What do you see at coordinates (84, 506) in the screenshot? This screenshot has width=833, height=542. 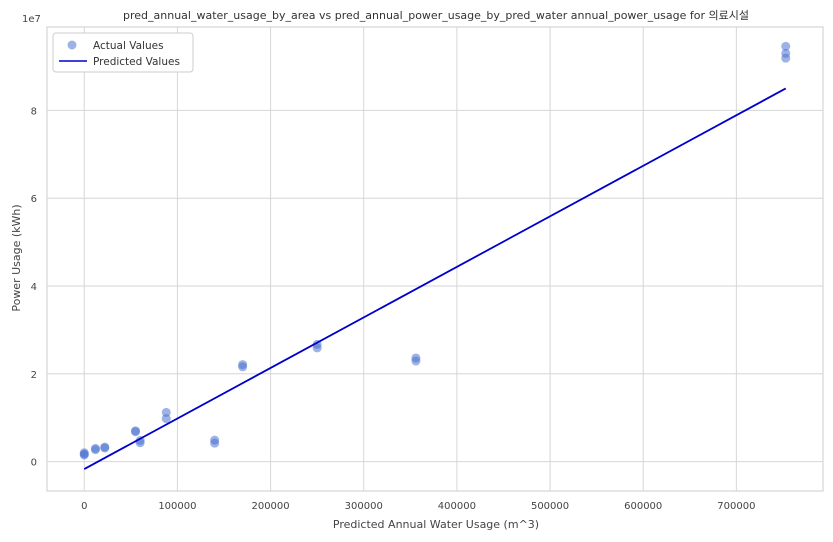 I see `x-tick-label: 0` at bounding box center [84, 506].